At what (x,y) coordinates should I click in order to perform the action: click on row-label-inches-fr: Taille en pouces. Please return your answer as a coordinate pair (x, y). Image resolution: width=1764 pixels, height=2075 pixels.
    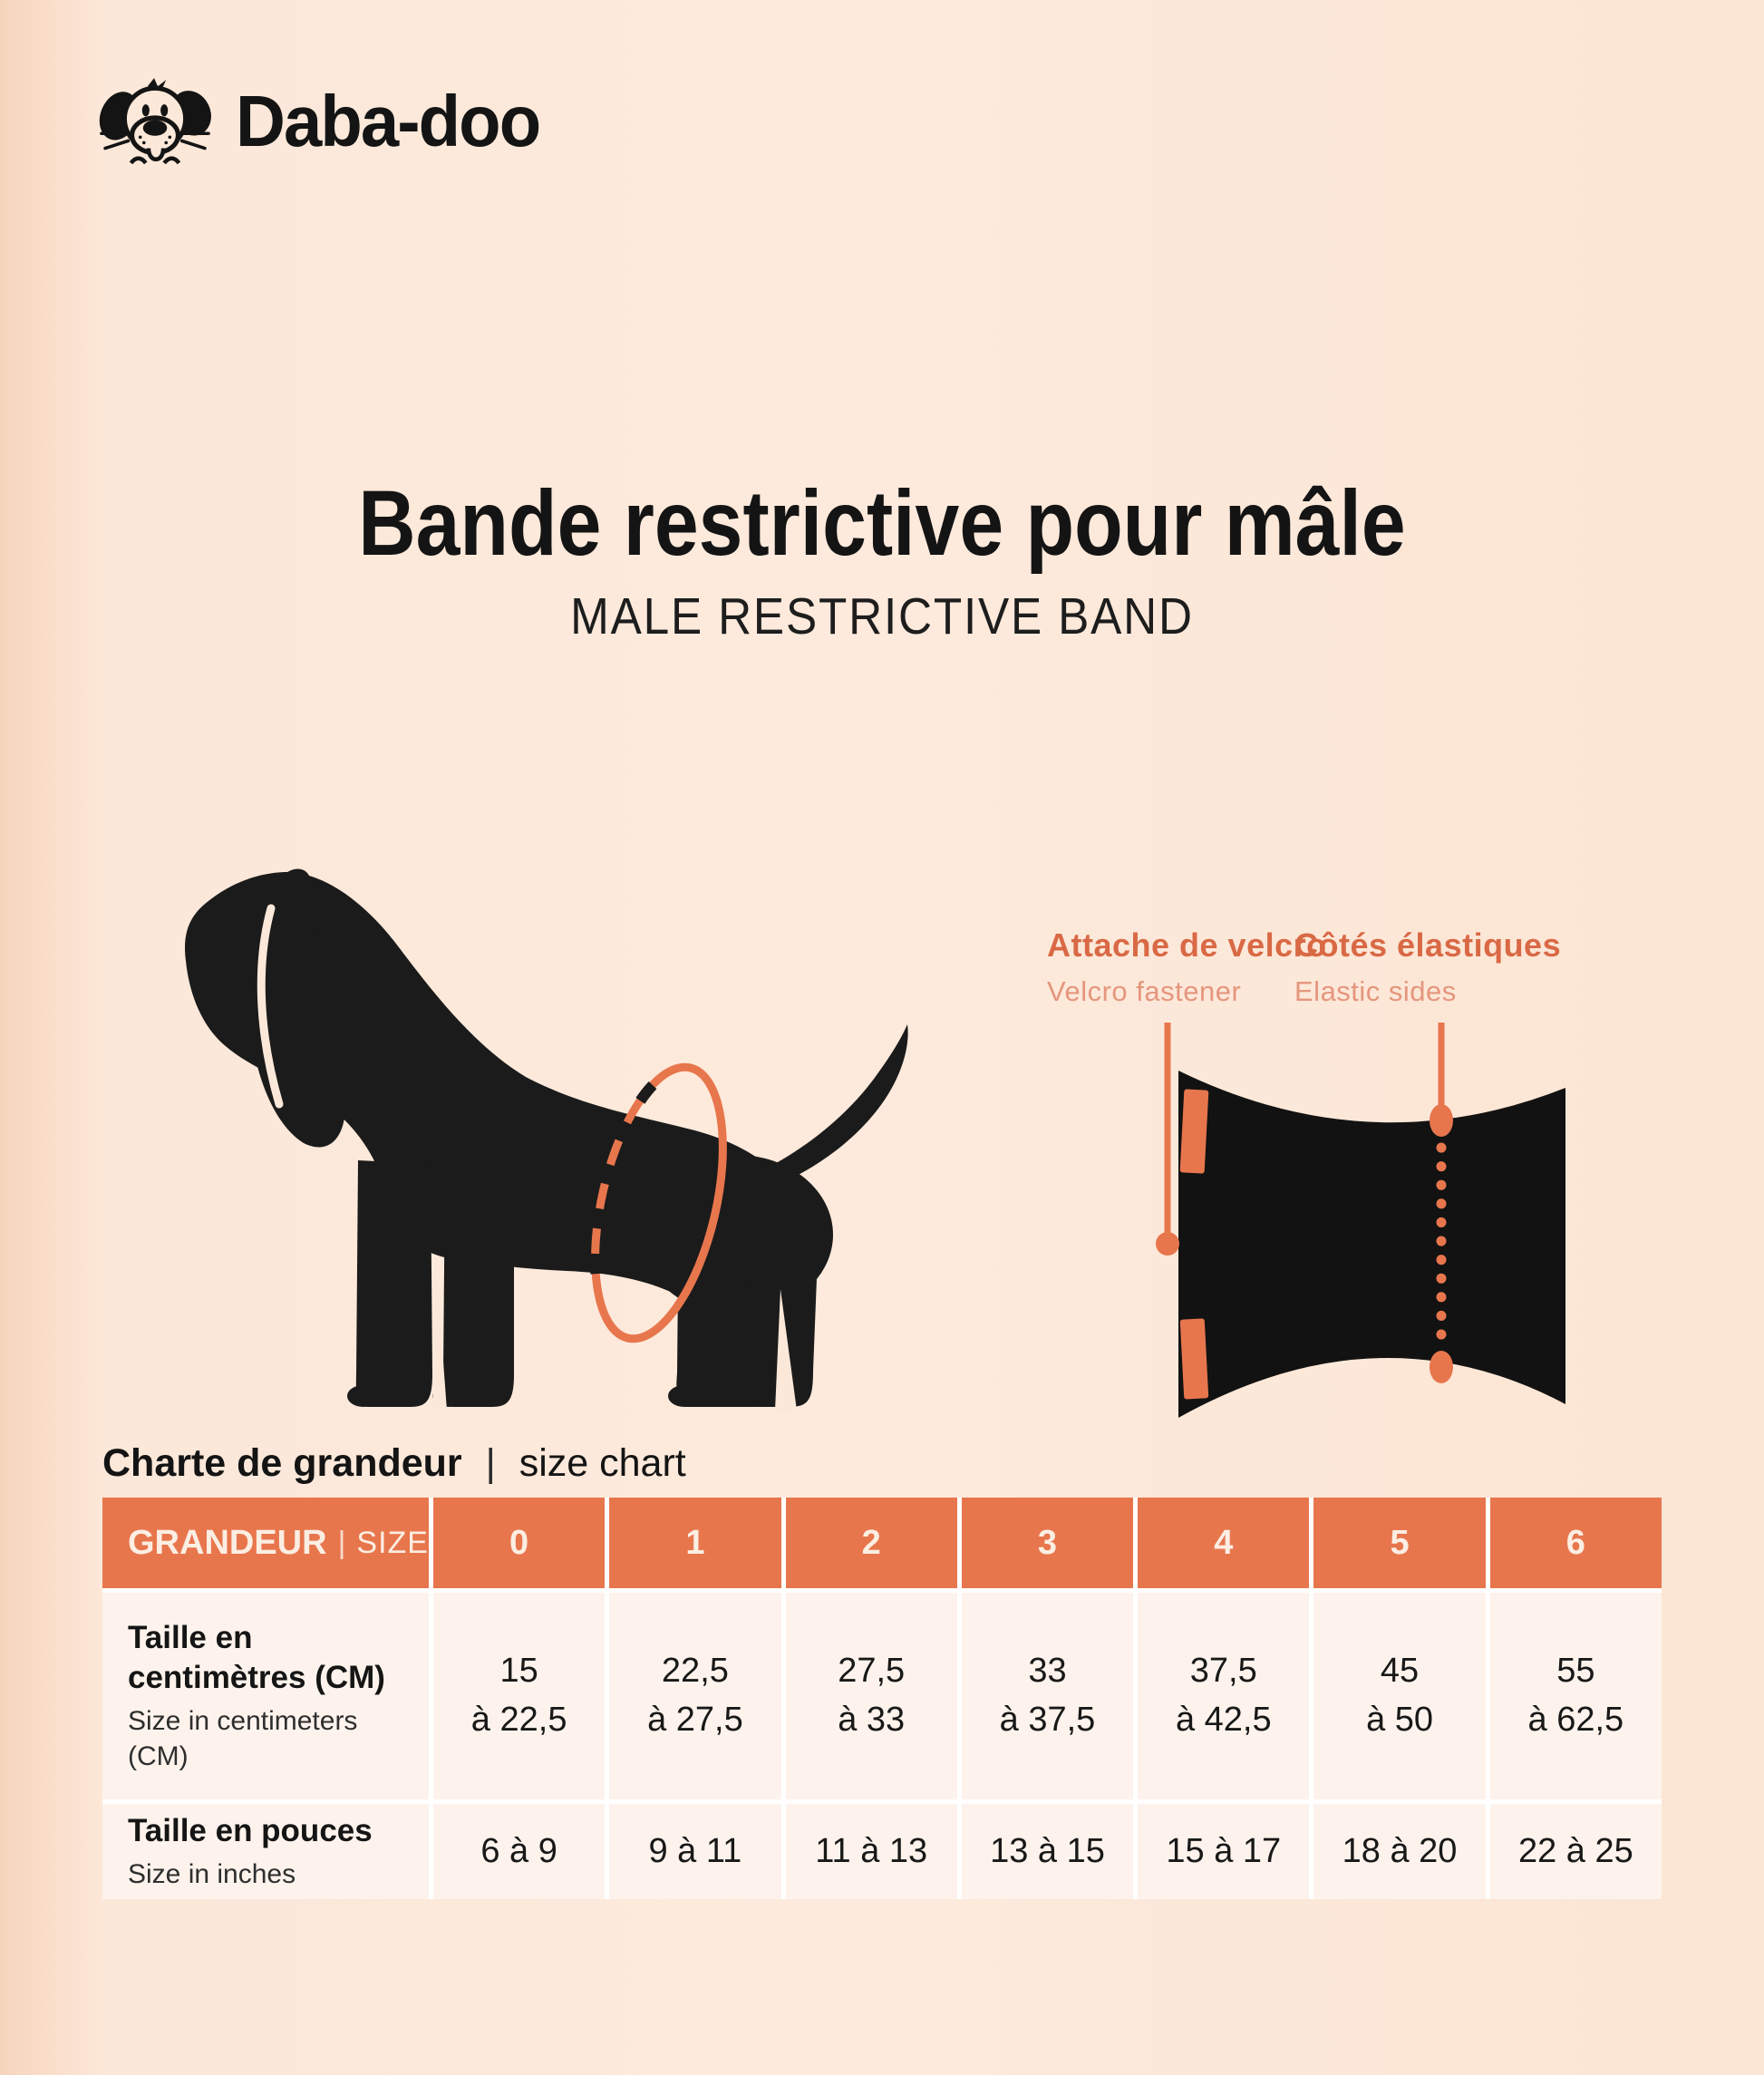
    Looking at the image, I should click on (251, 1831).